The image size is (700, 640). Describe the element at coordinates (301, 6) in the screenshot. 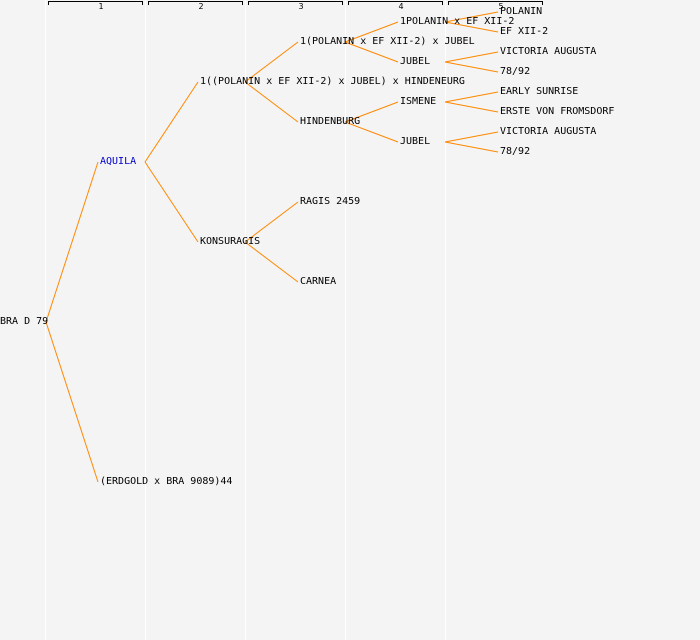

I see `generation-3-label: 3` at that location.